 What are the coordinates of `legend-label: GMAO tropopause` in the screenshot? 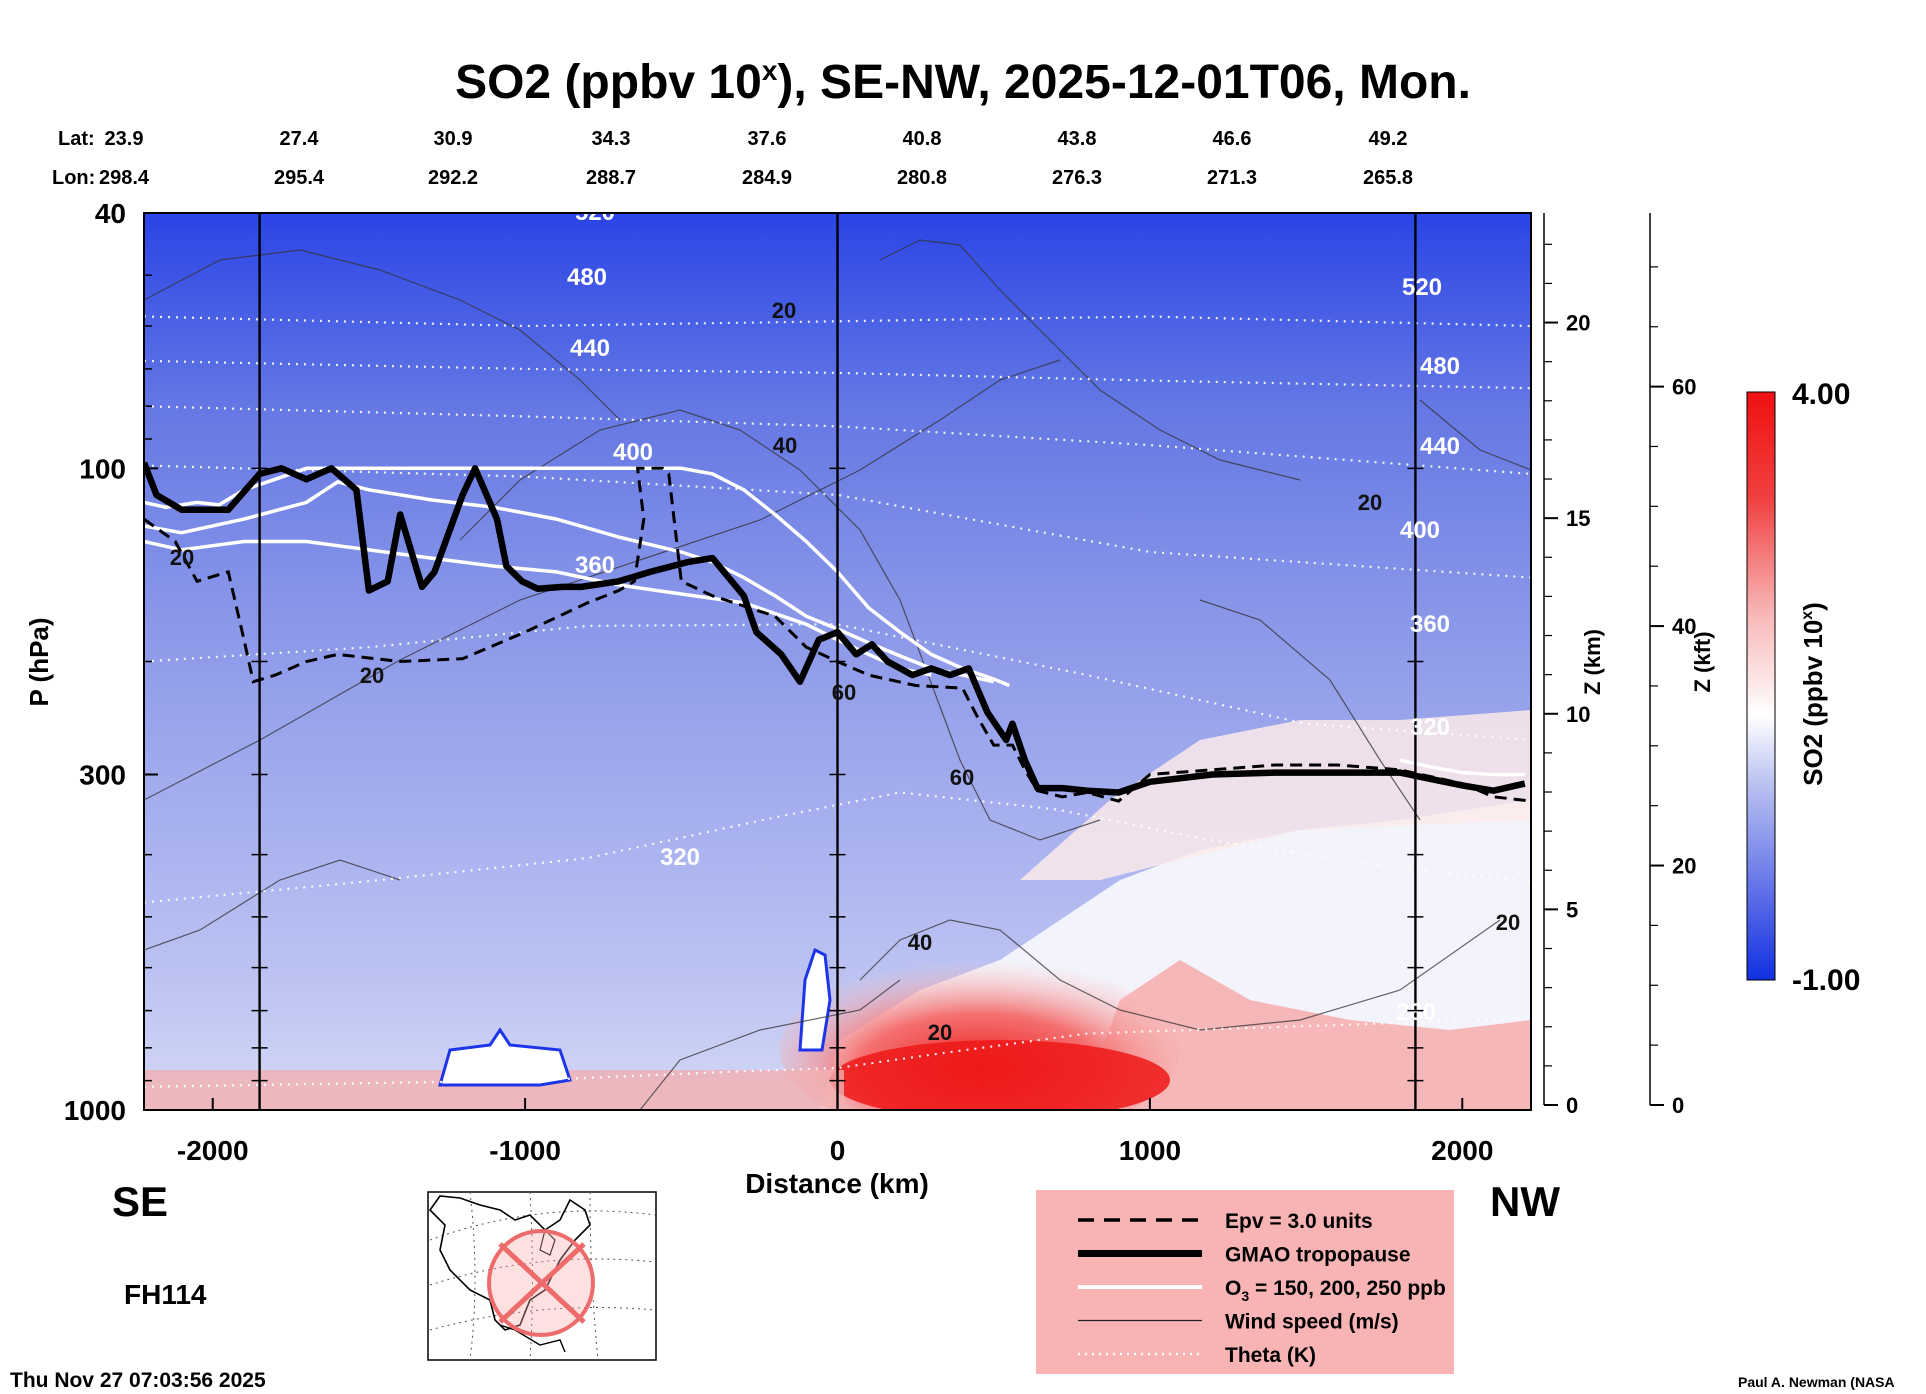 It's located at (1318, 1255).